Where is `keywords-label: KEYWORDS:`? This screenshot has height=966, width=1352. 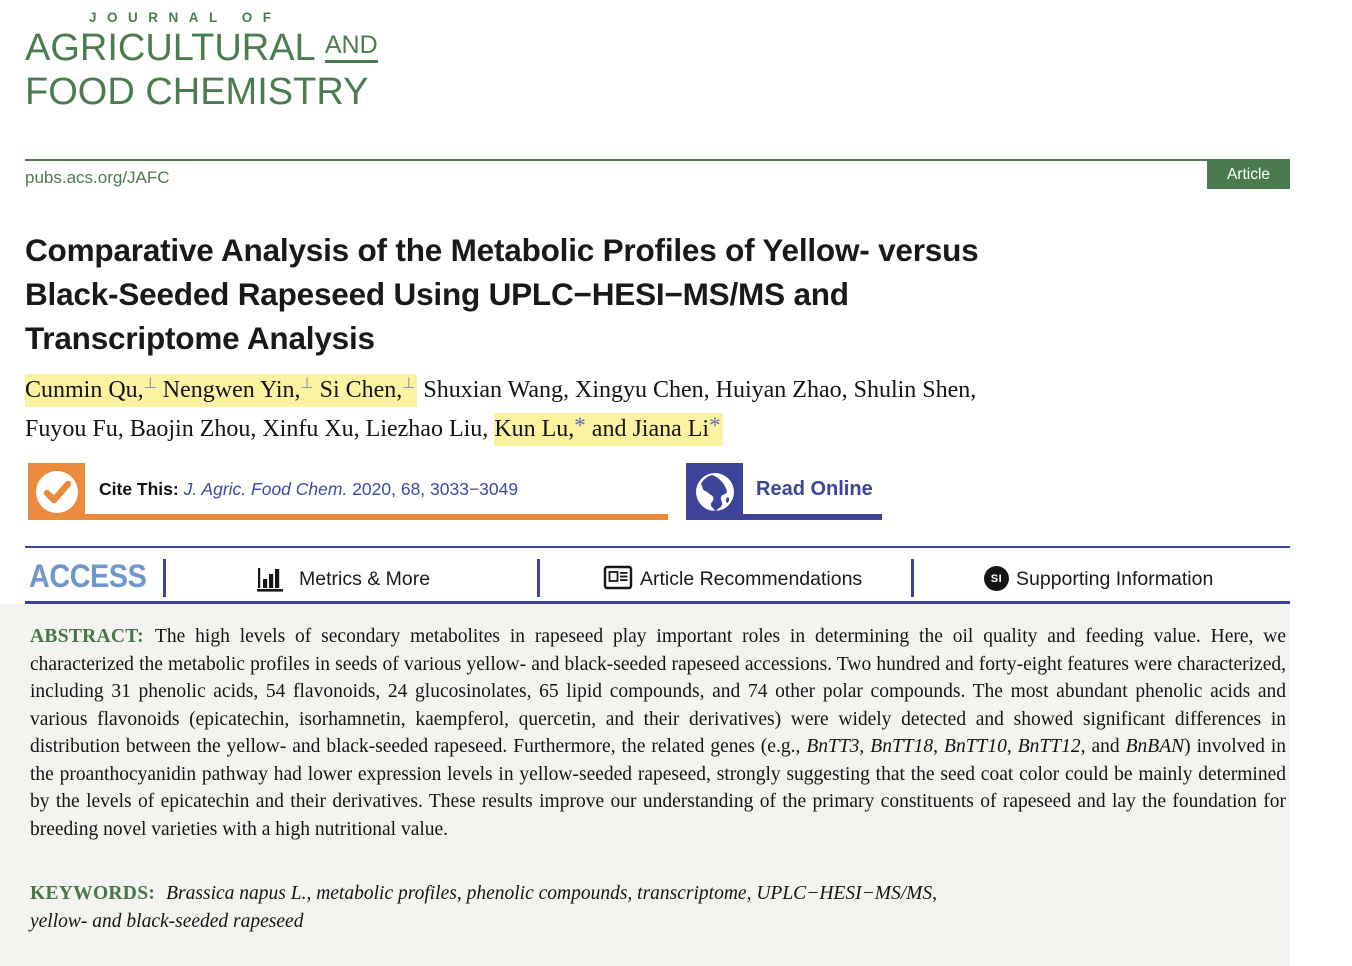 keywords-label: KEYWORDS: is located at coordinates (93, 893).